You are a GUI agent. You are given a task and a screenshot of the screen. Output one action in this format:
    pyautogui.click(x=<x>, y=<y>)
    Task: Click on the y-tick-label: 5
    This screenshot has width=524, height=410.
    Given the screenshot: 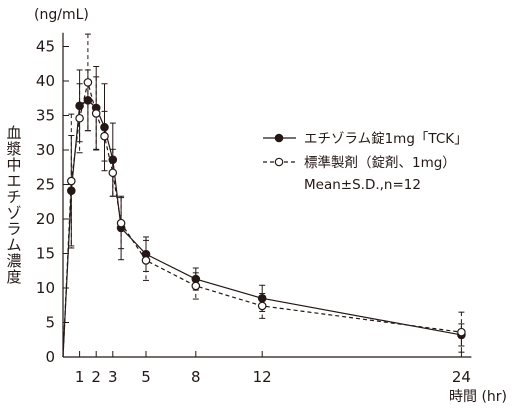 What is the action you would take?
    pyautogui.click(x=50, y=323)
    